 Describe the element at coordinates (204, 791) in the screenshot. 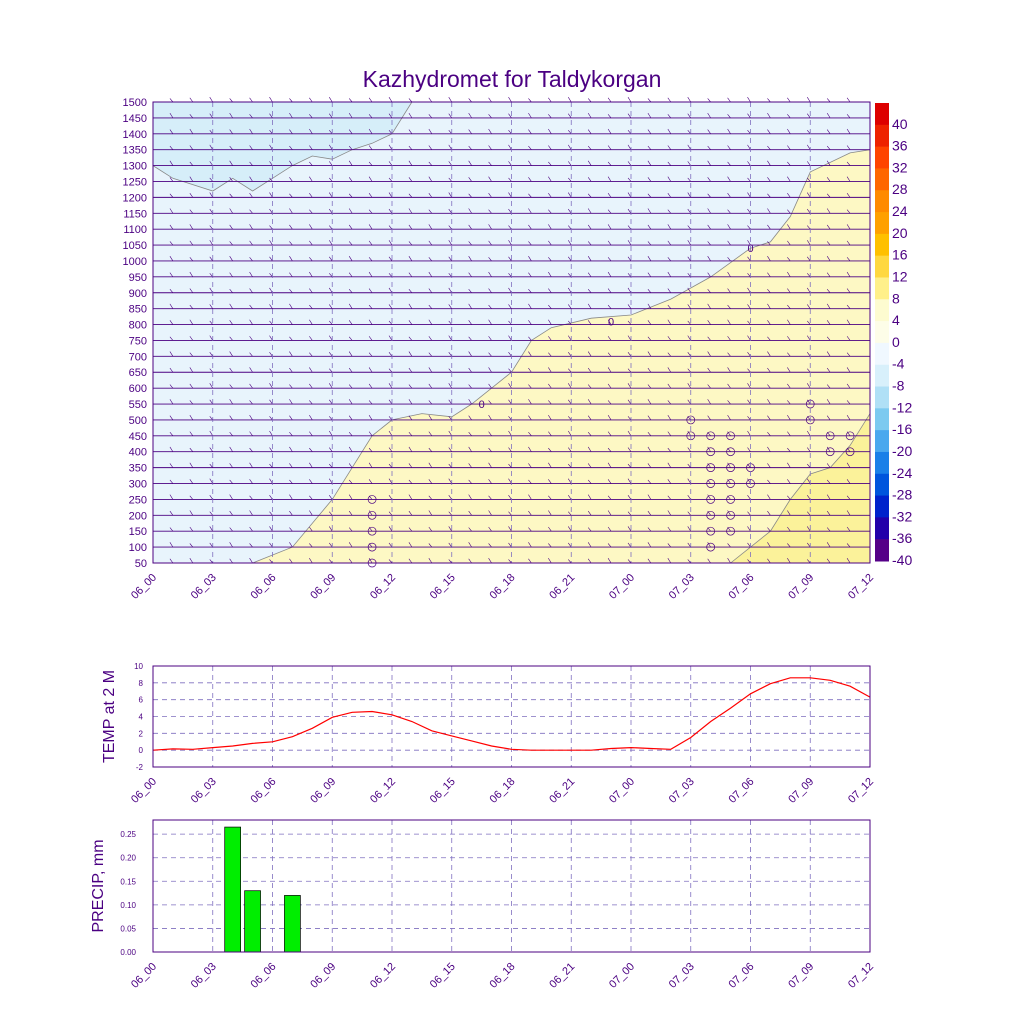

I see `x-tick-label: 06_03` at that location.